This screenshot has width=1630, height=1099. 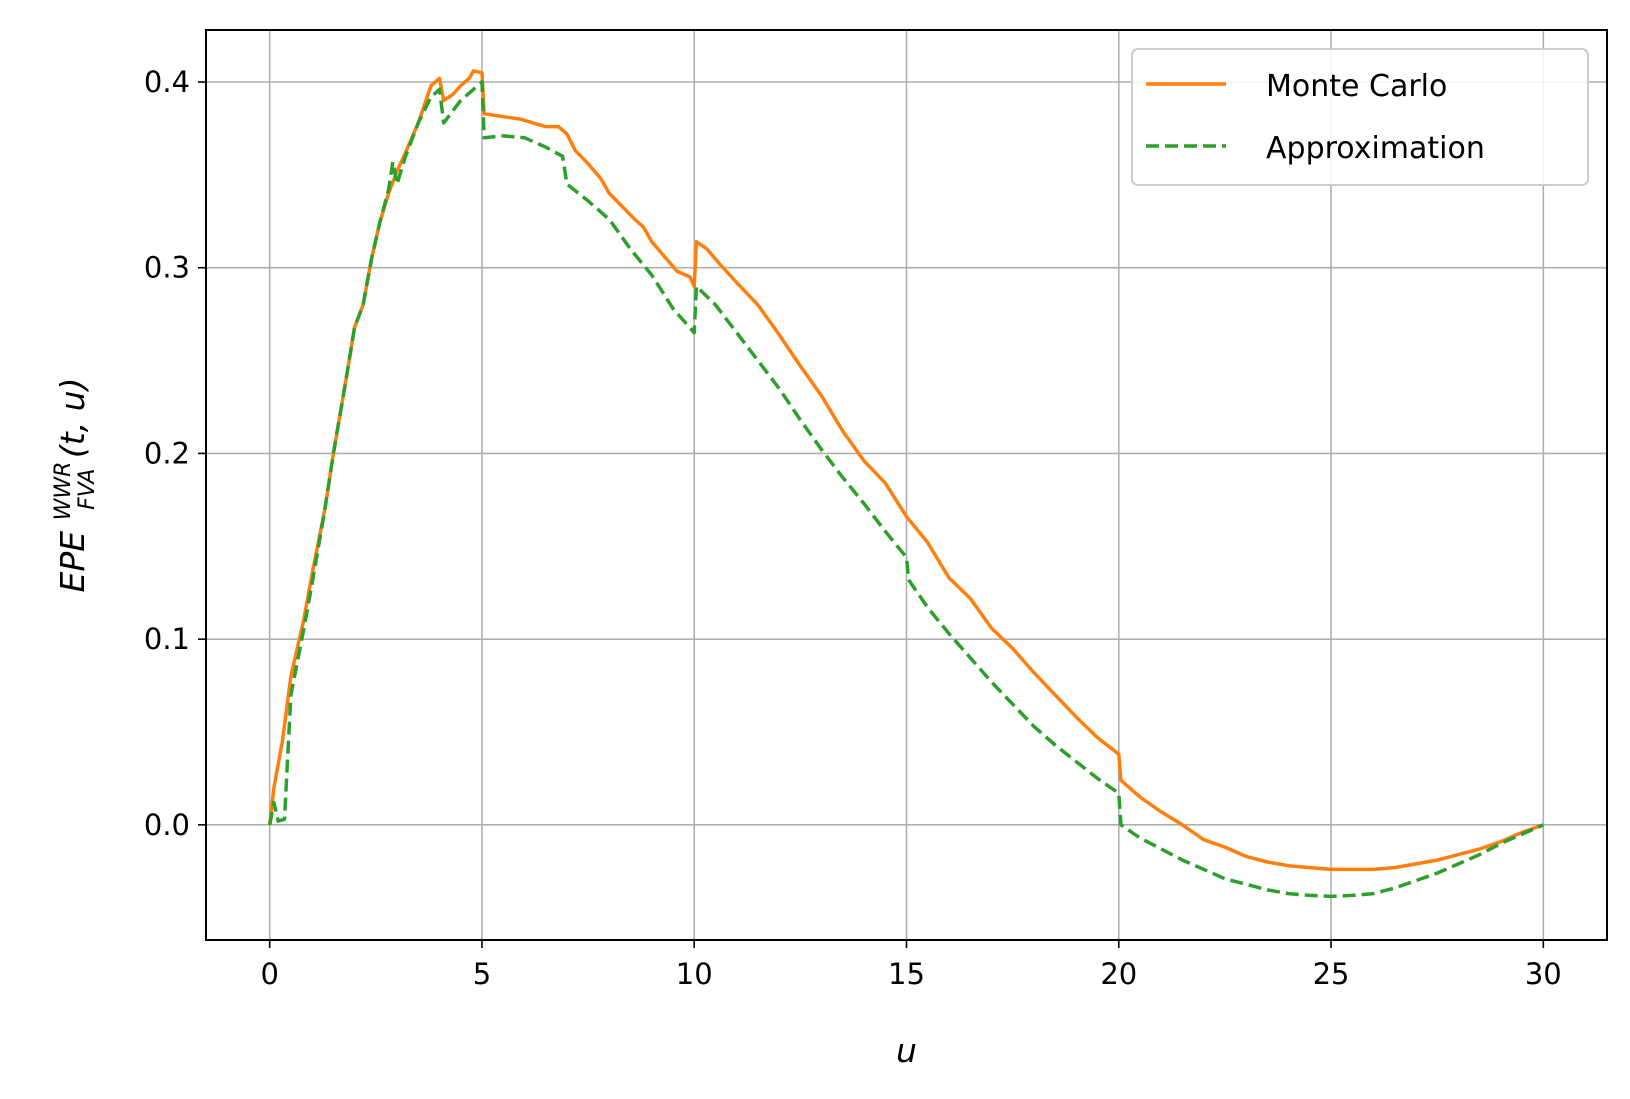 I want to click on x-axis-label: u, so click(x=906, y=1050).